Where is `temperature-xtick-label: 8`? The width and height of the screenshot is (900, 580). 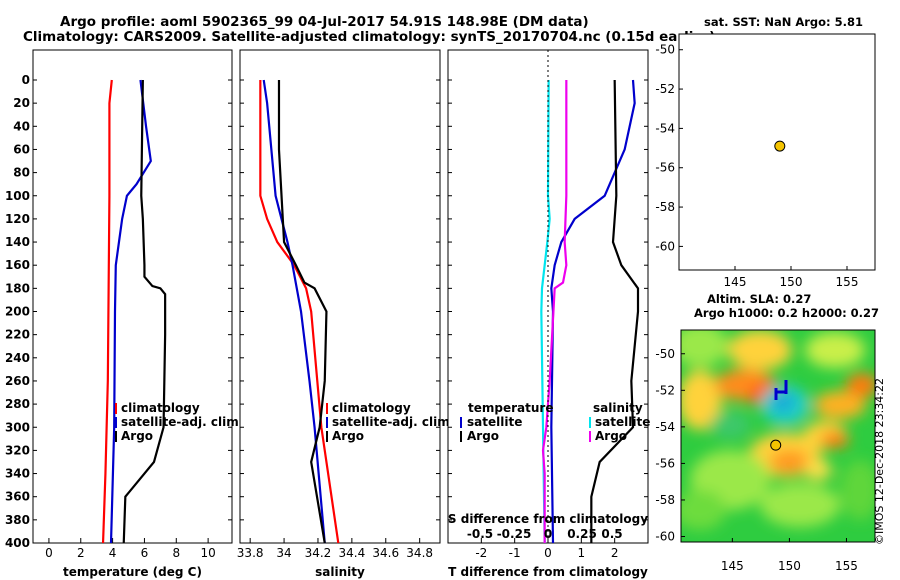 temperature-xtick-label: 8 is located at coordinates (176, 553).